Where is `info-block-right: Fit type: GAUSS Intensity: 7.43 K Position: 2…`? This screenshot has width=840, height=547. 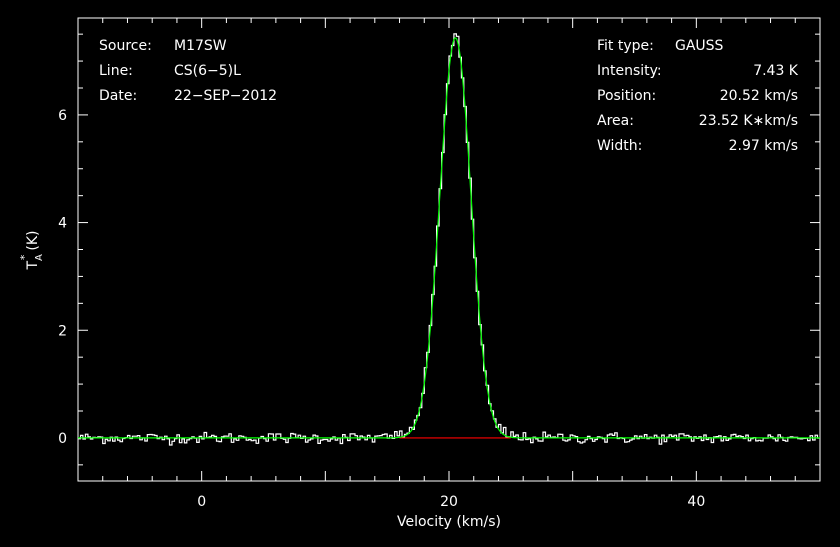 info-block-right: Fit type: GAUSS Intensity: 7.43 K Position: 2… is located at coordinates (698, 96).